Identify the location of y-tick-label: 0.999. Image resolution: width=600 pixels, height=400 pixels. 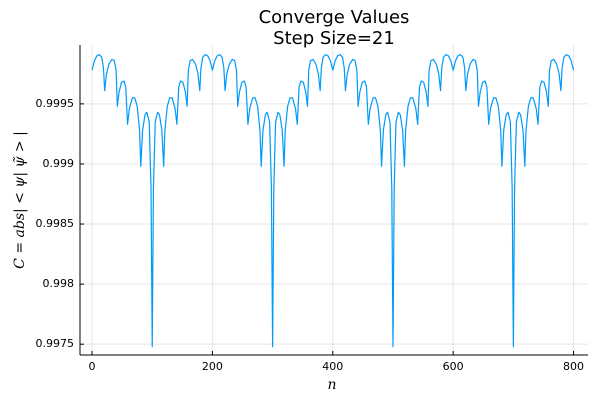
(59, 163).